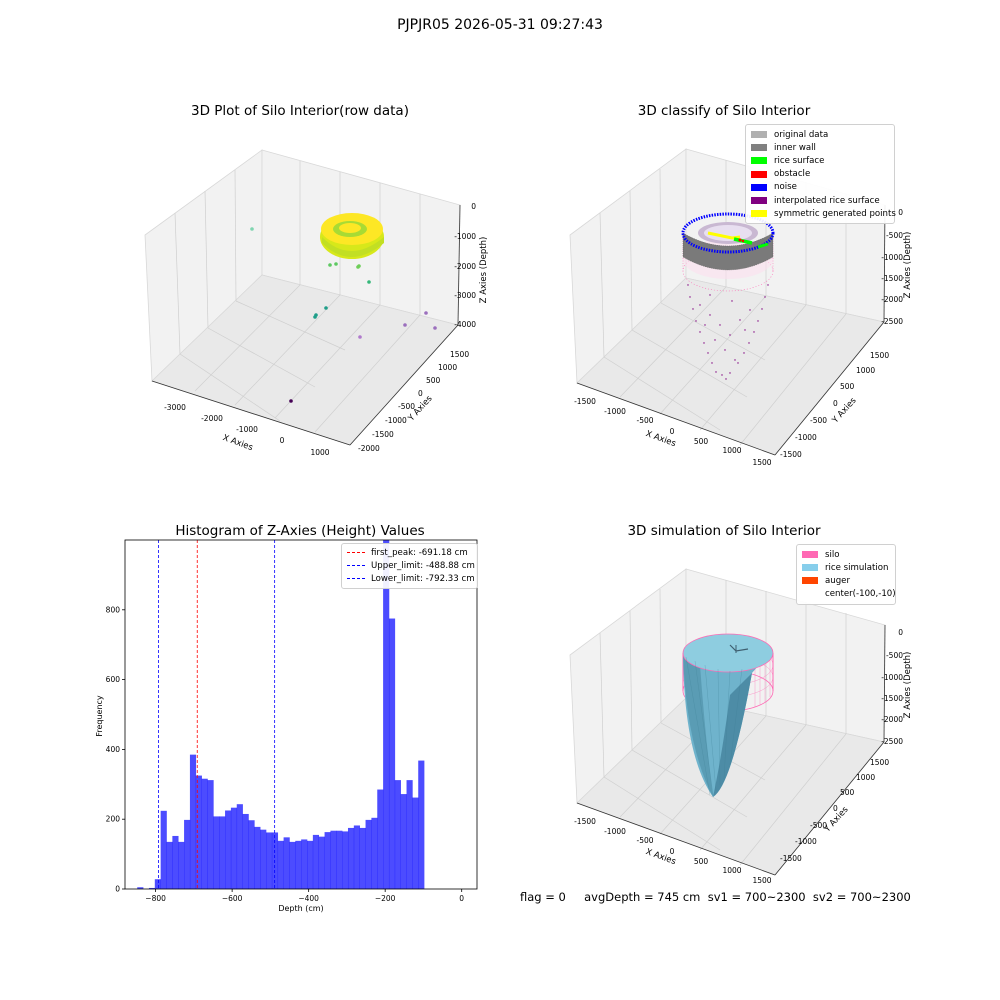 Image resolution: width=1000 pixels, height=1000 pixels. I want to click on simulation-ytick: -1000, so click(806, 841).